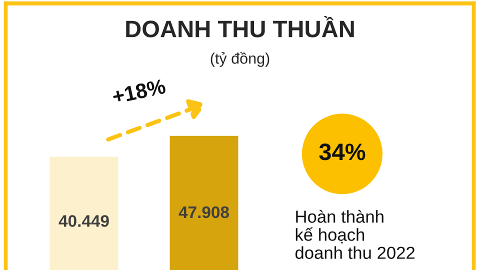 The image size is (480, 270). What do you see at coordinates (240, 59) in the screenshot?
I see `chart-subtitle: (tỷ đồng)` at bounding box center [240, 59].